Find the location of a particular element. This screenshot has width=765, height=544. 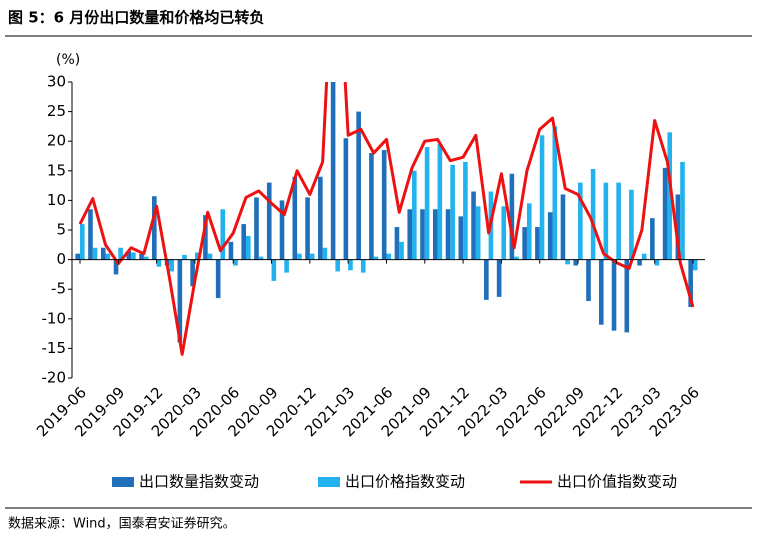

legend-label: 出口价值指数变动 is located at coordinates (617, 482).